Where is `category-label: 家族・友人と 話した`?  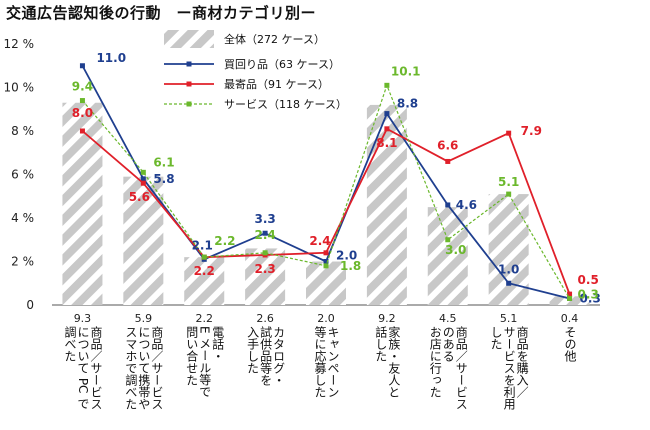
category-label: 家族・友人と 話した is located at coordinates (387, 362).